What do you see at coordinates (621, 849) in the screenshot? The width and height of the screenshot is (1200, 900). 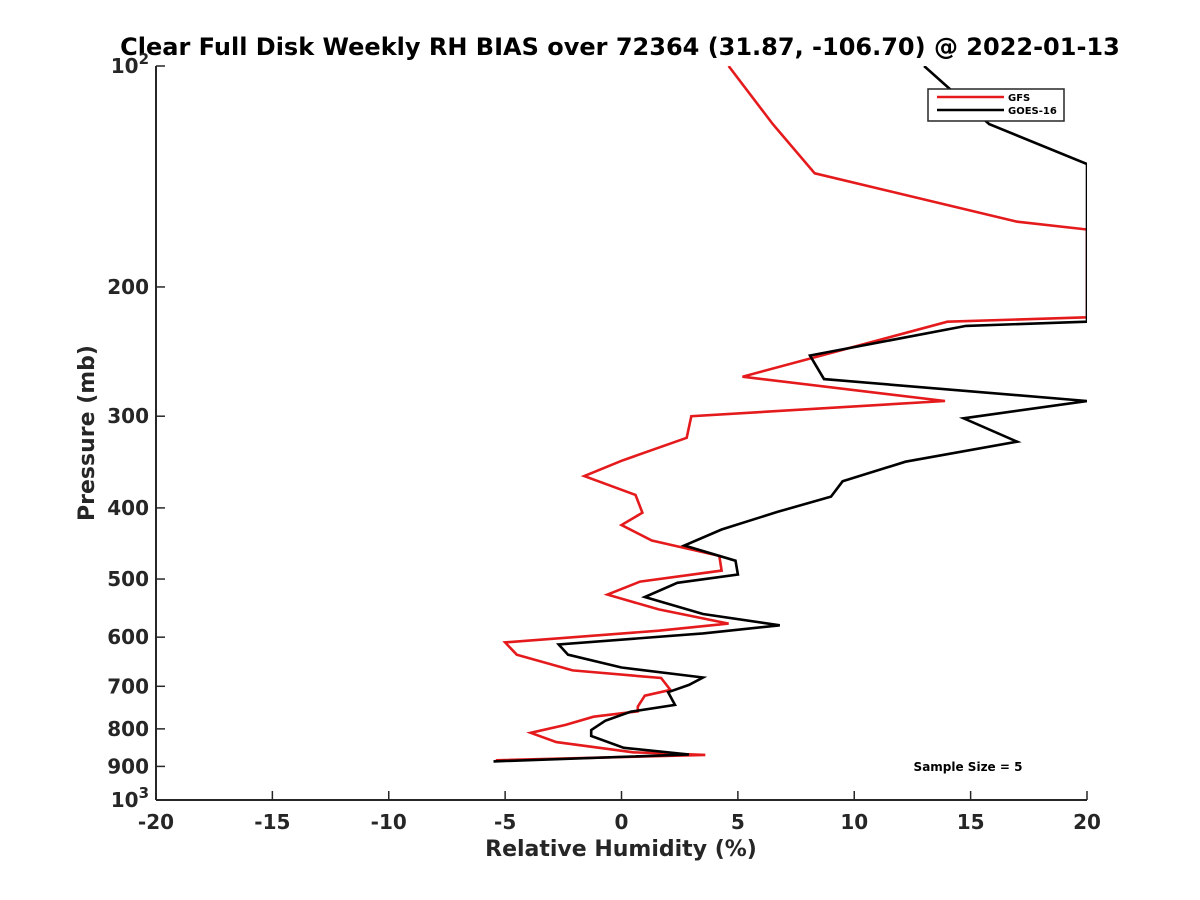 I see `x-axis-label: Relative Humidity (%)` at bounding box center [621, 849].